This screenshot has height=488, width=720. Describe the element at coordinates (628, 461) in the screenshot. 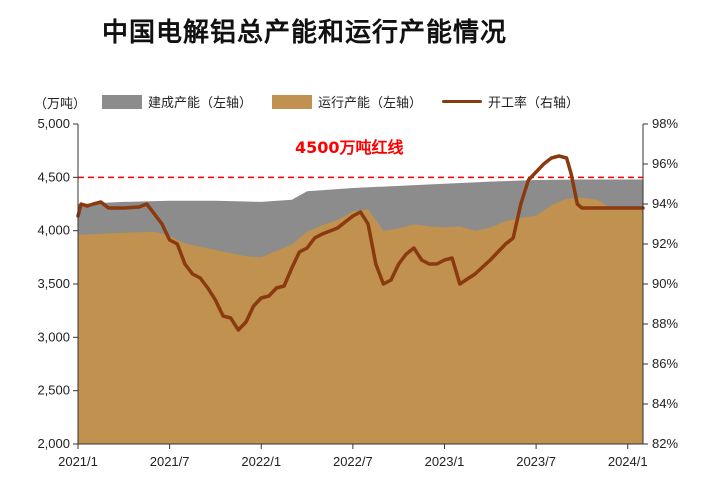

I see `x-tick-label: 2024/1` at that location.